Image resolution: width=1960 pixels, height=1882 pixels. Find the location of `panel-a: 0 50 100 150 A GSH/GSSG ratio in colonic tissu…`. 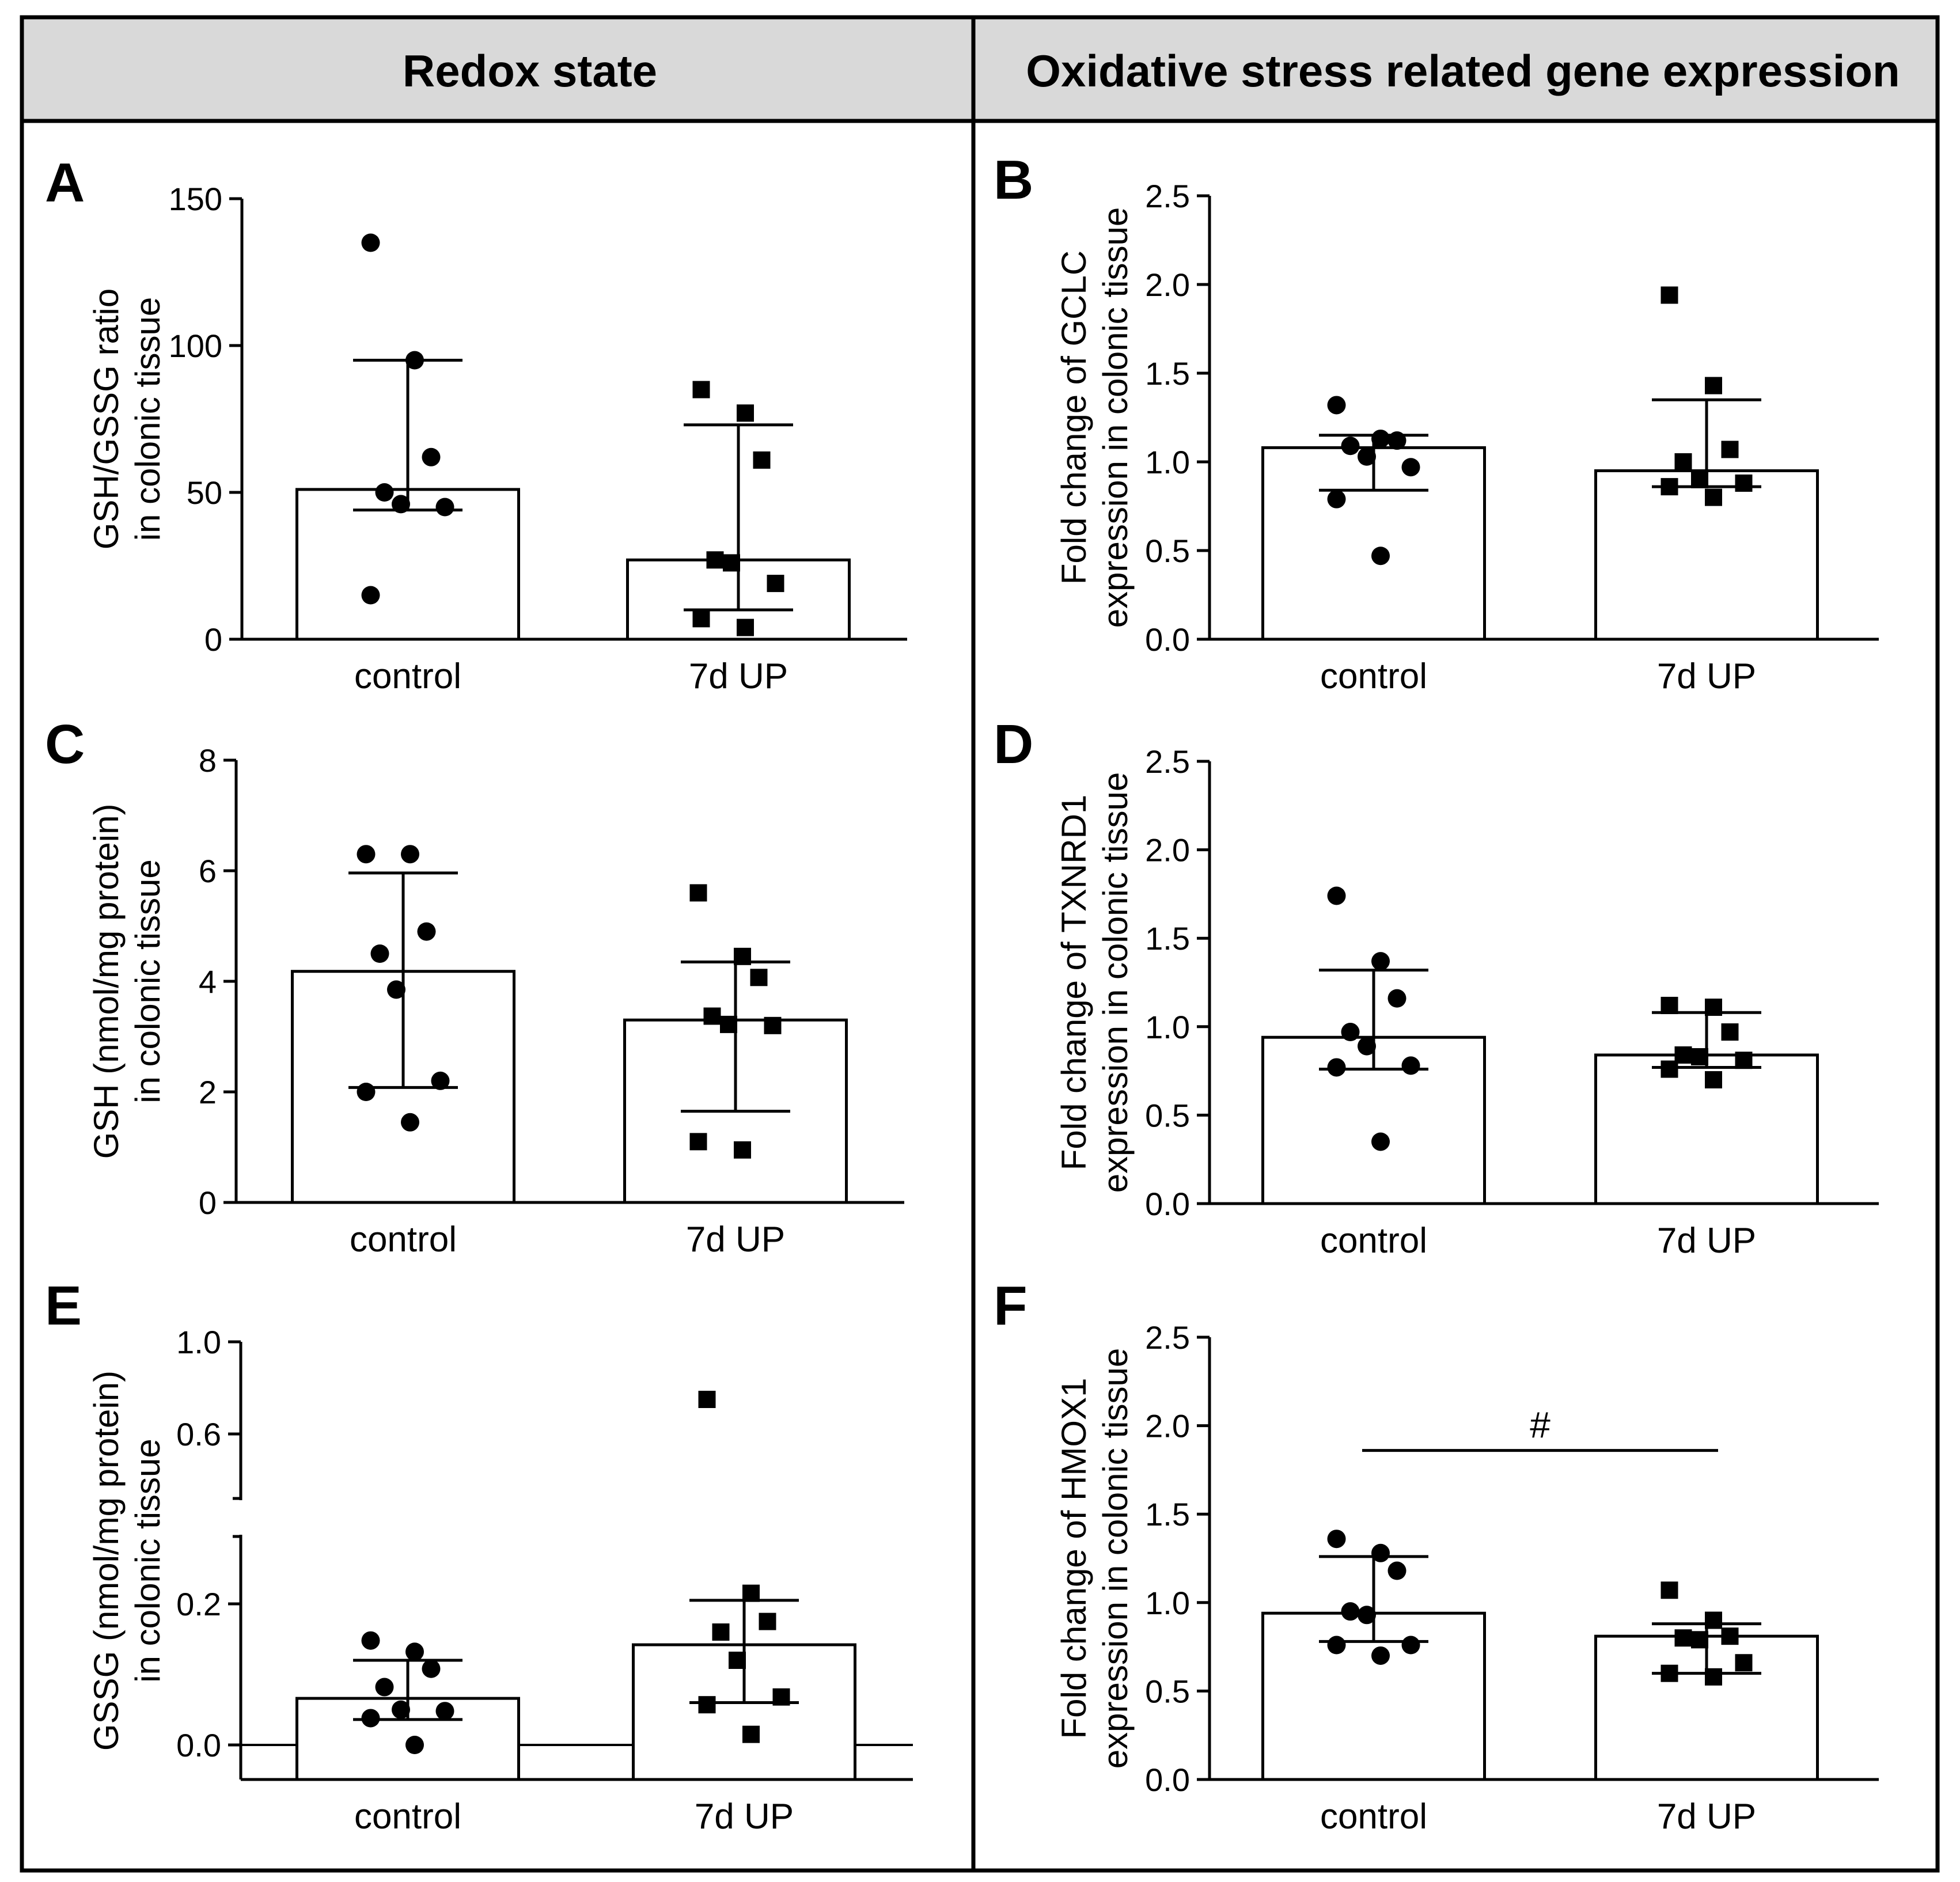

panel-a: 0 50 100 150 A GSH/GSSG ratio in colonic tissu… is located at coordinates (476, 424).